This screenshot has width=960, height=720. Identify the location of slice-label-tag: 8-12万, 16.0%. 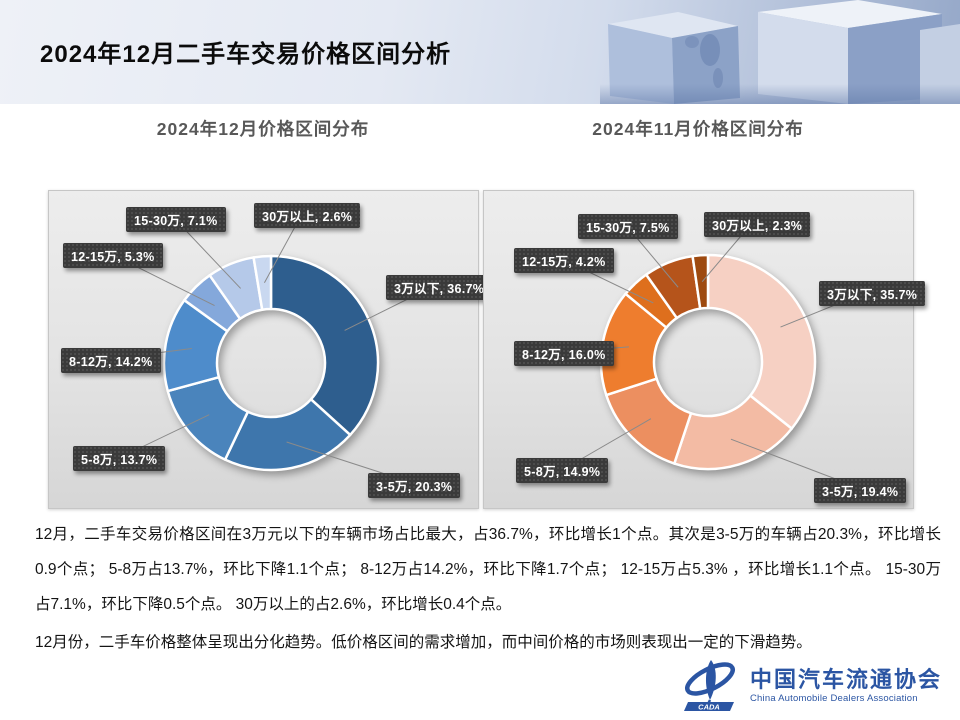
(564, 353).